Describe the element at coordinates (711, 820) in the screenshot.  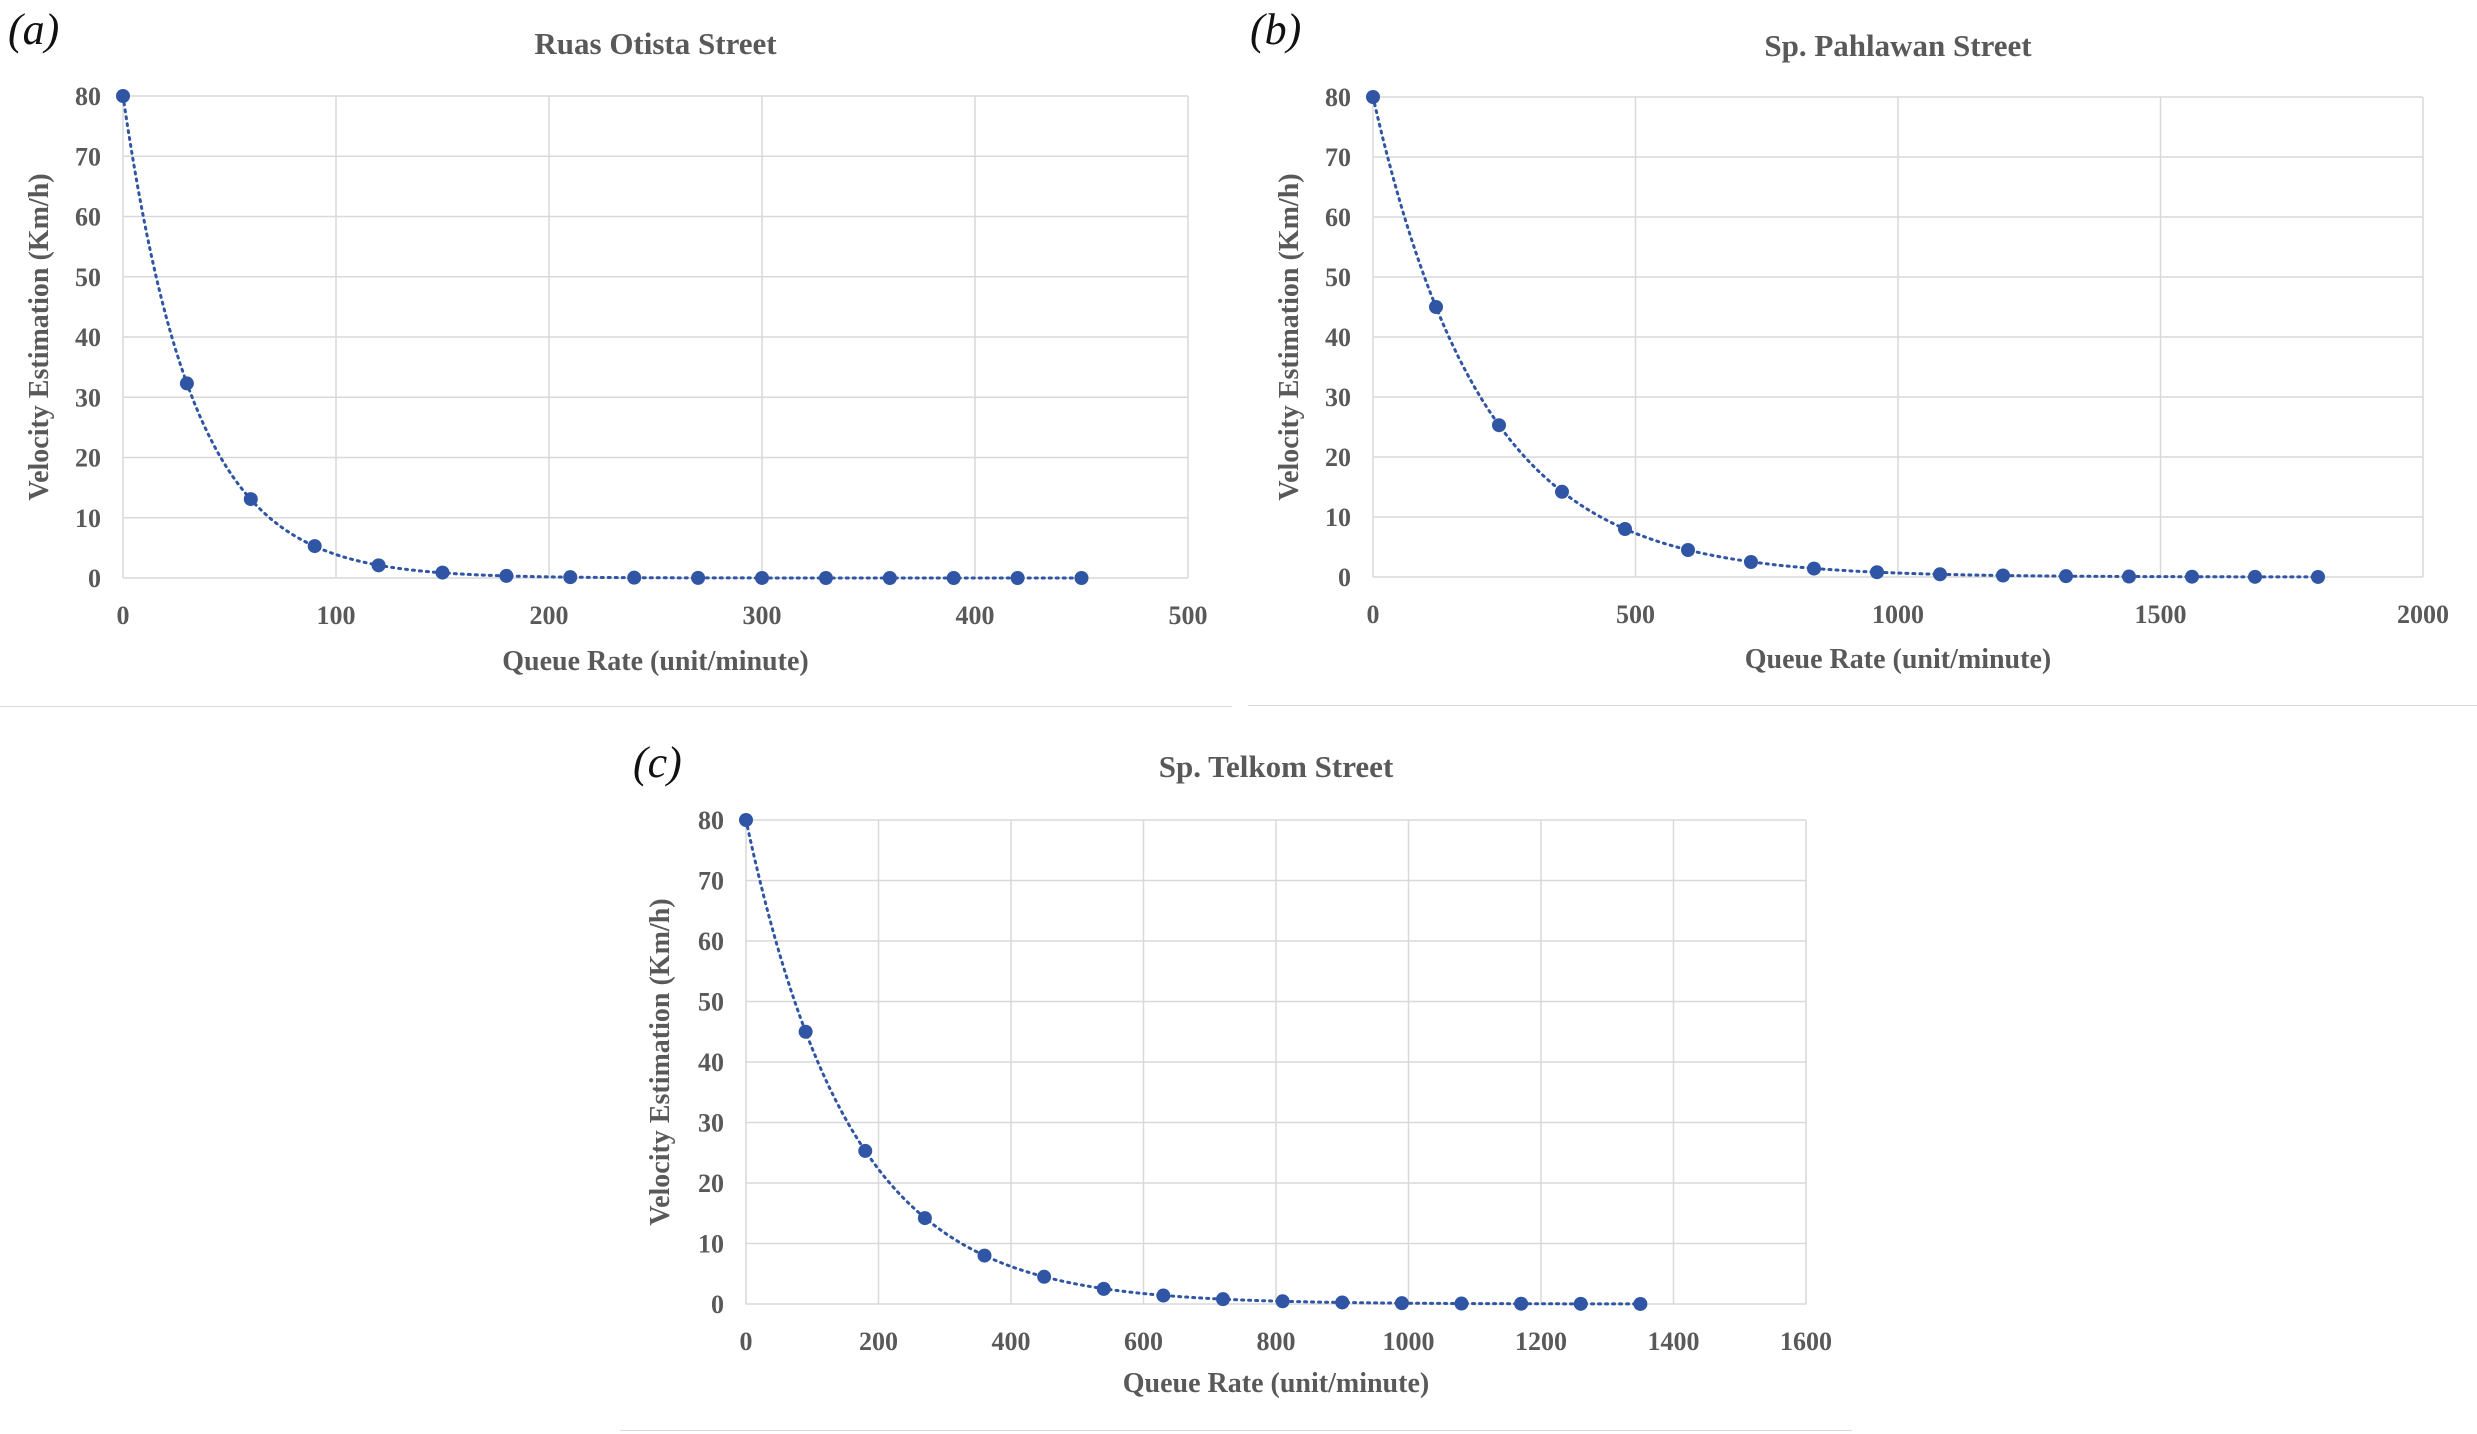
I see `y-tick-label: 80` at that location.